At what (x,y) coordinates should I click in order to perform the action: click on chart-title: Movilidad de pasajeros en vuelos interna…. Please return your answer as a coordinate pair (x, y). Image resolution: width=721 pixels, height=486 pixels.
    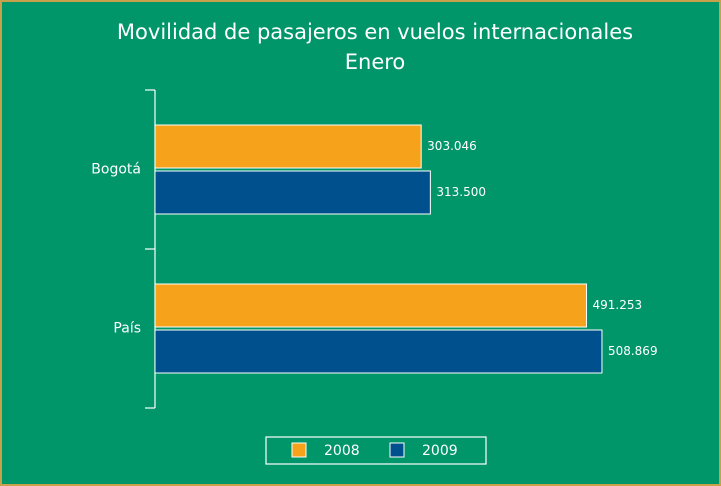
    Looking at the image, I should click on (375, 32).